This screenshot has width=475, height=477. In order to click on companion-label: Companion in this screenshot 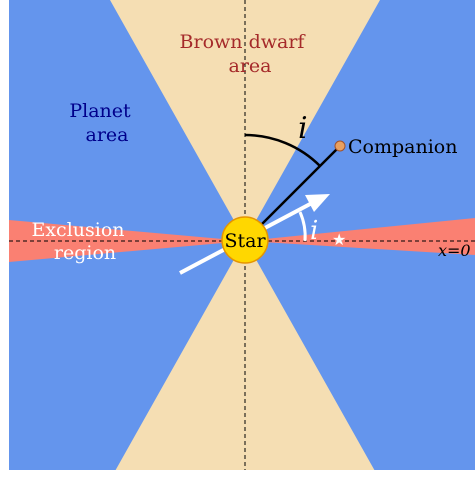, I will do `click(402, 147)`.